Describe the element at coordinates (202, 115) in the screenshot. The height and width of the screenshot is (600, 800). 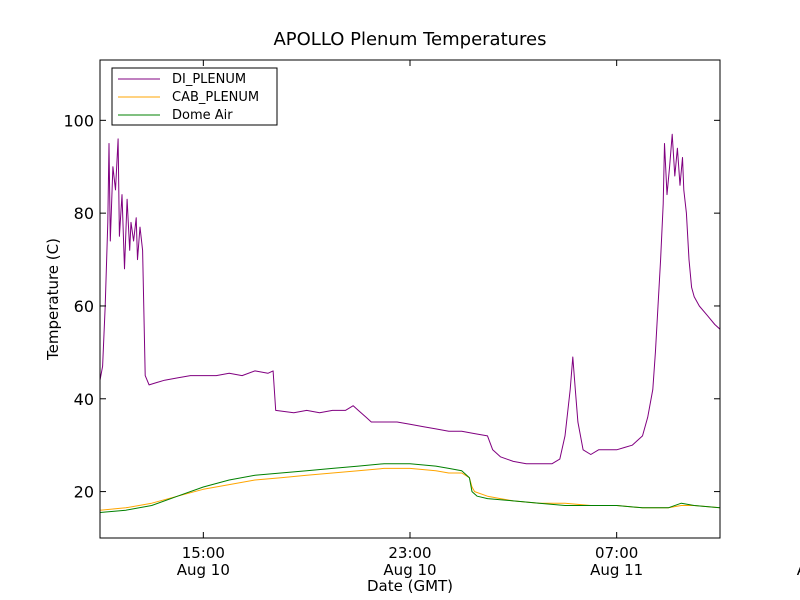
I see `legend-label-dome-air: Dome Air` at that location.